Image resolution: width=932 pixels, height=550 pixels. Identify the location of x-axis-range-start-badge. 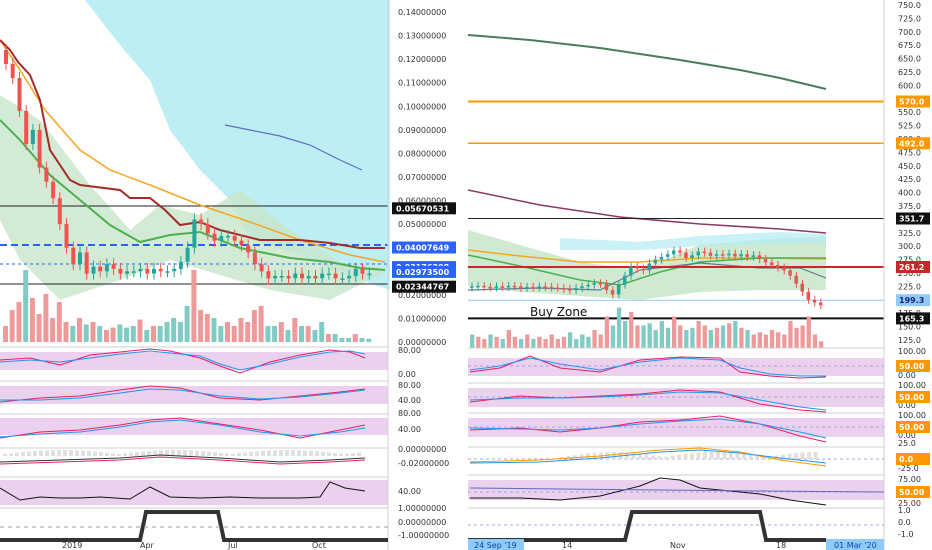
(496, 544).